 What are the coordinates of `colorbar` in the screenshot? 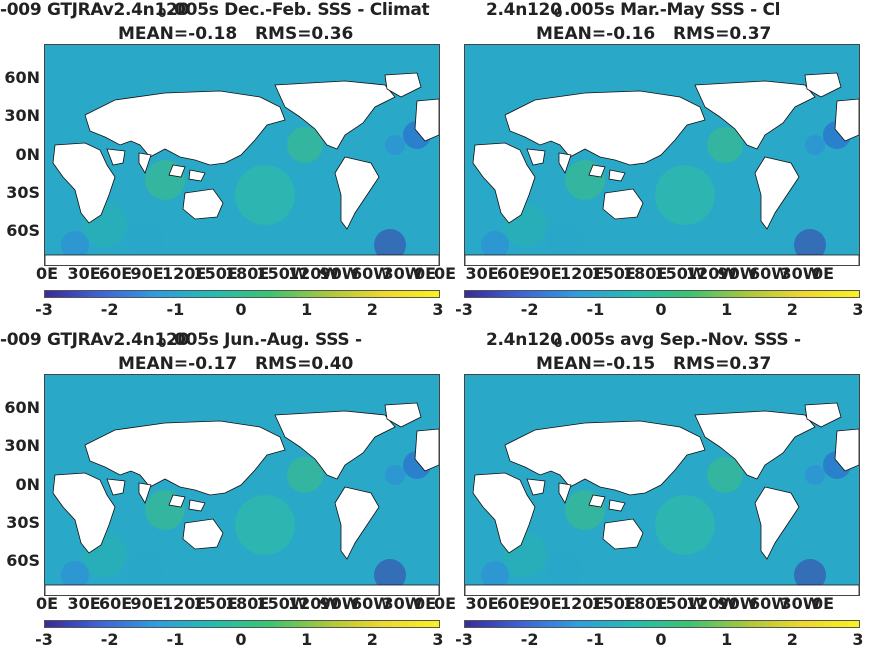 It's located at (662, 624).